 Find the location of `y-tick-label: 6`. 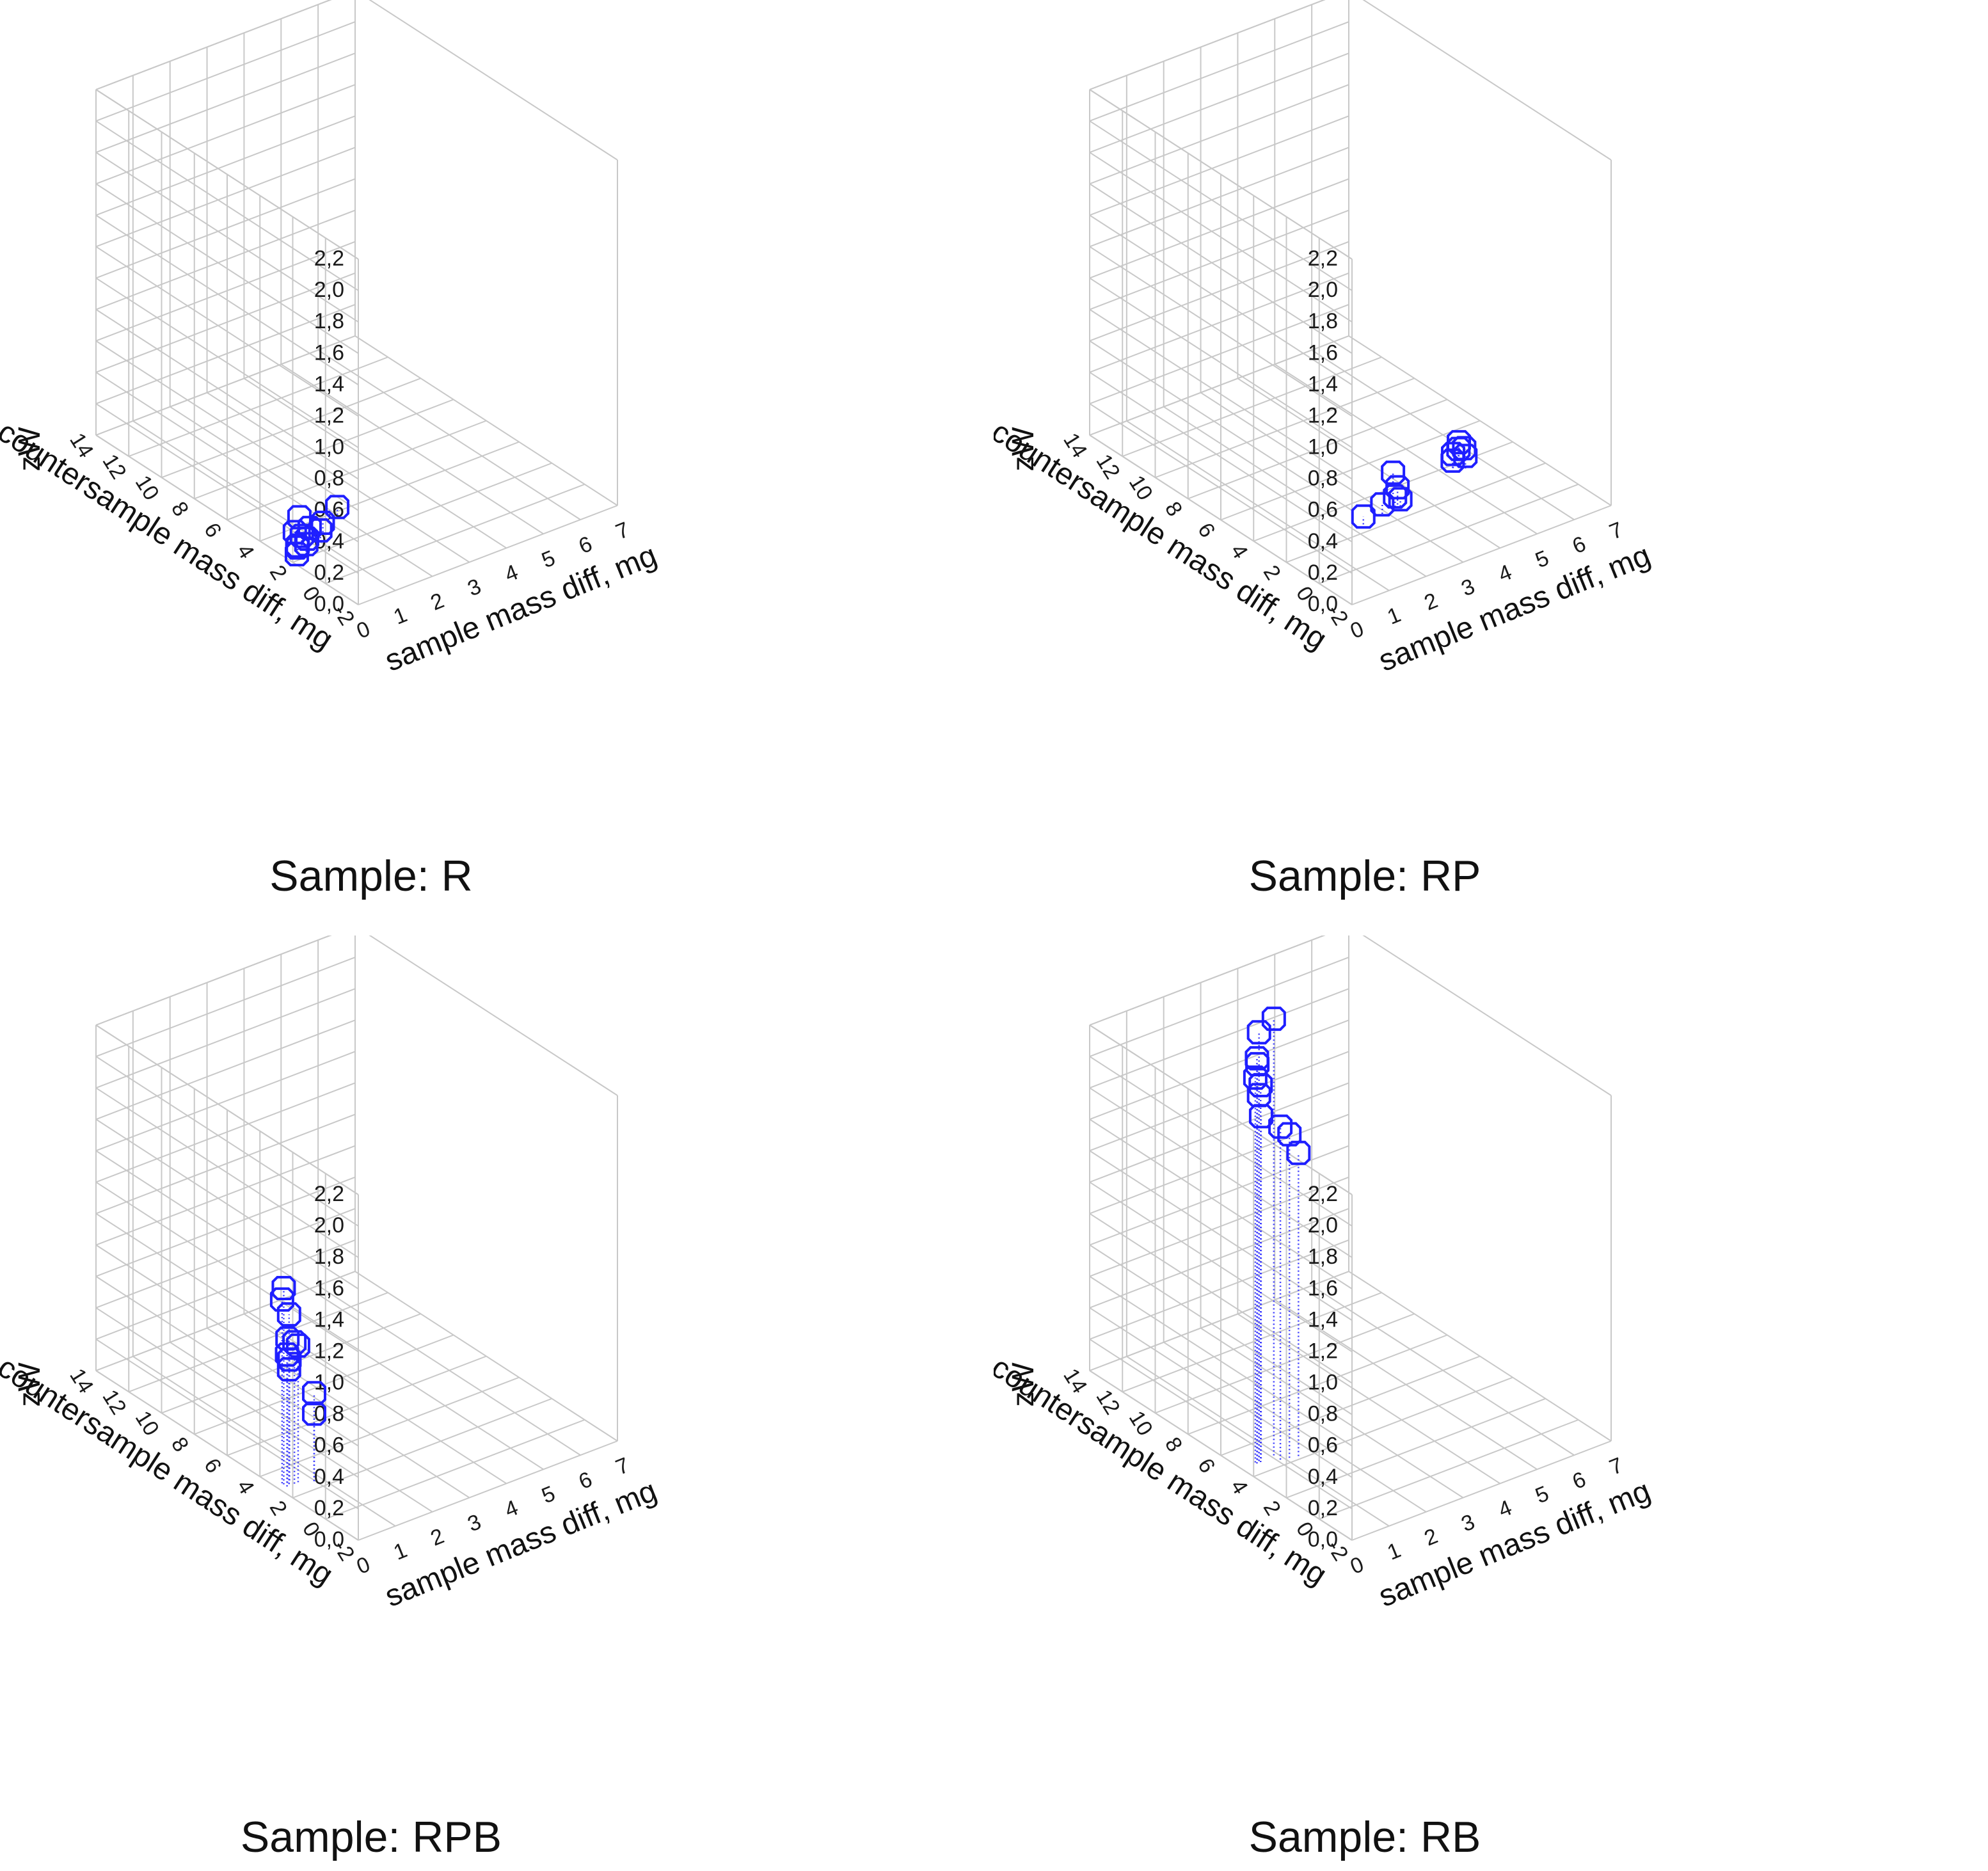

y-tick-label: 6 is located at coordinates (1206, 1465).